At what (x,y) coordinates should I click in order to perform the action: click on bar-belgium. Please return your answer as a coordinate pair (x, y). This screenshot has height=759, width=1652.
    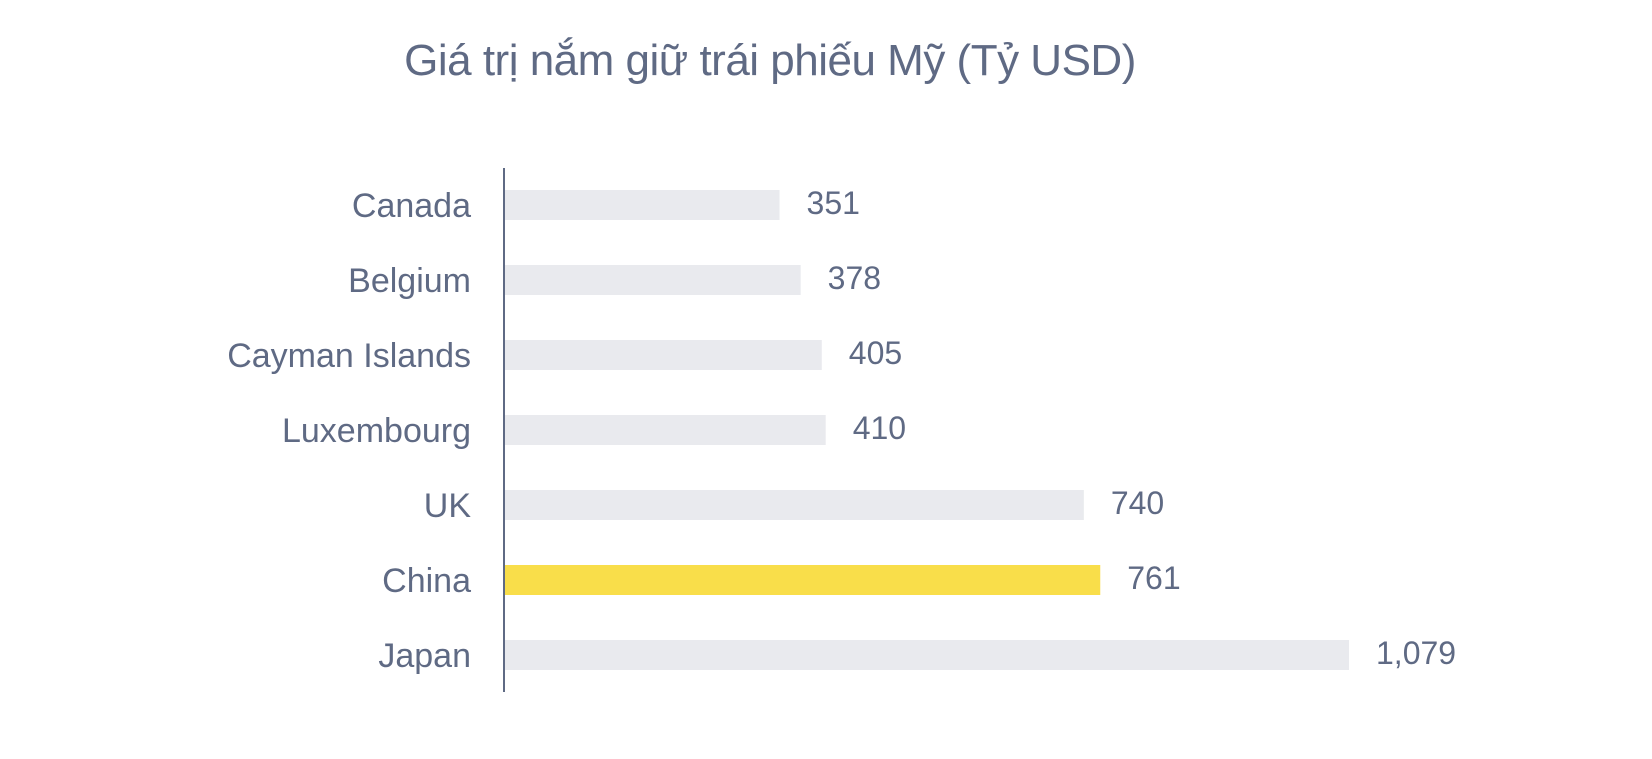
    Looking at the image, I should click on (653, 280).